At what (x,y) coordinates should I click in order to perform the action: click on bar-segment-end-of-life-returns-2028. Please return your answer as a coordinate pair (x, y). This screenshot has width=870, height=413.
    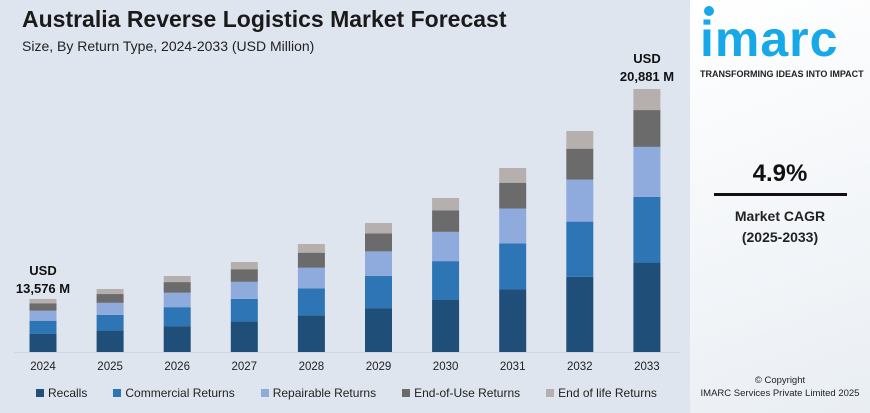
    Looking at the image, I should click on (311, 248).